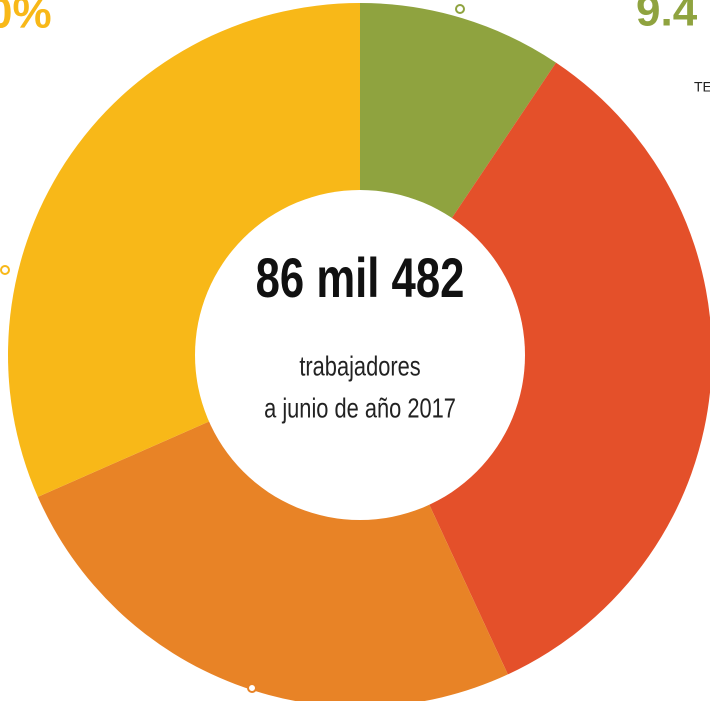 The width and height of the screenshot is (710, 701). Describe the element at coordinates (26, 19) in the screenshot. I see `annotation: 0%` at that location.